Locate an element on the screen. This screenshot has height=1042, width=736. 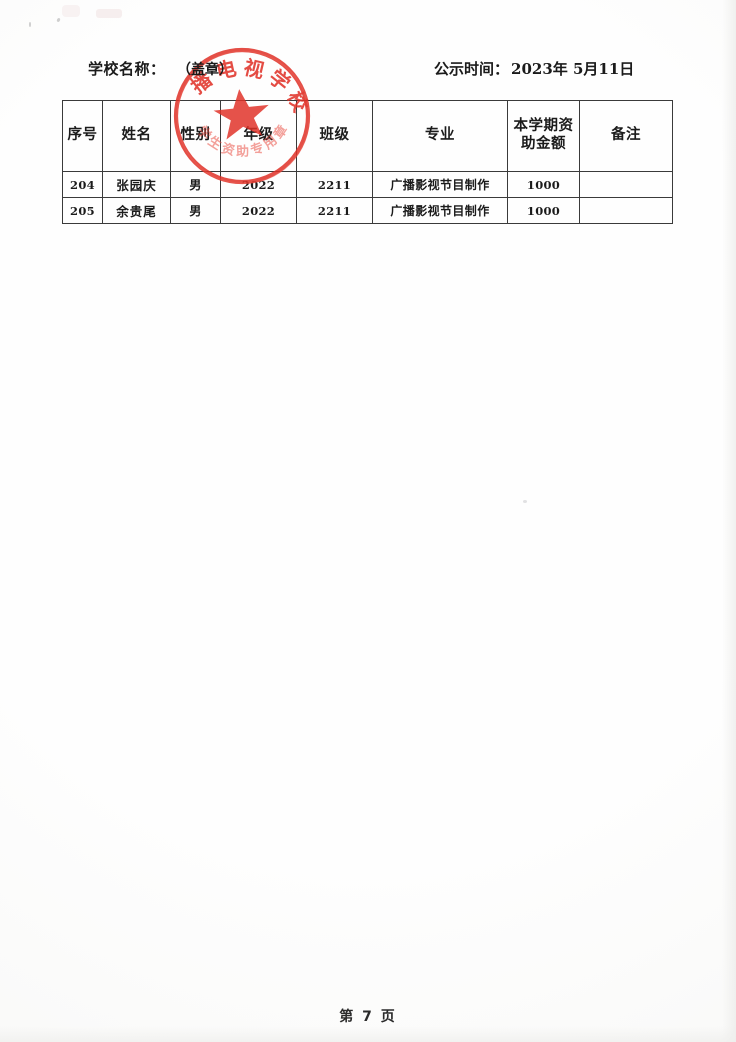
column-header-major: 专业 is located at coordinates (440, 136).